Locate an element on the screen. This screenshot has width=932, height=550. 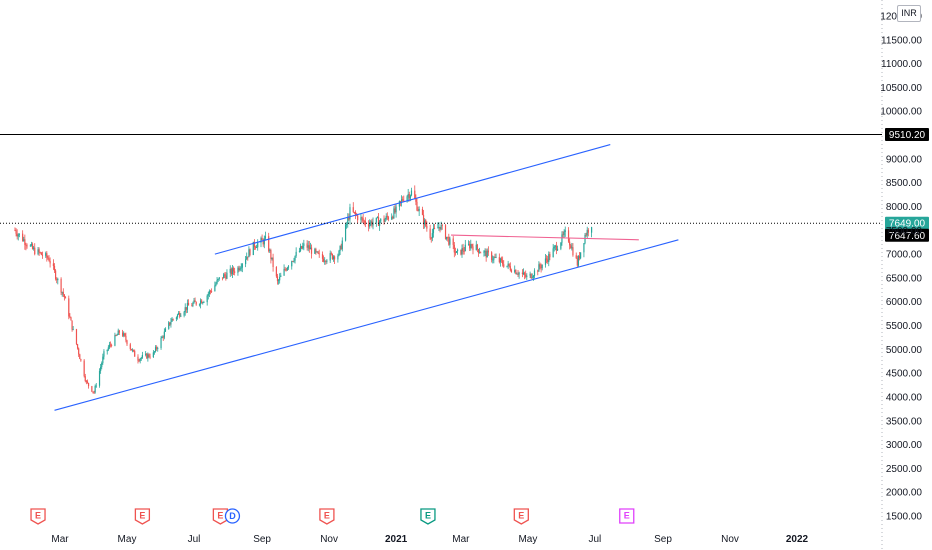
y-tick-label: 3500.00 is located at coordinates (904, 421).